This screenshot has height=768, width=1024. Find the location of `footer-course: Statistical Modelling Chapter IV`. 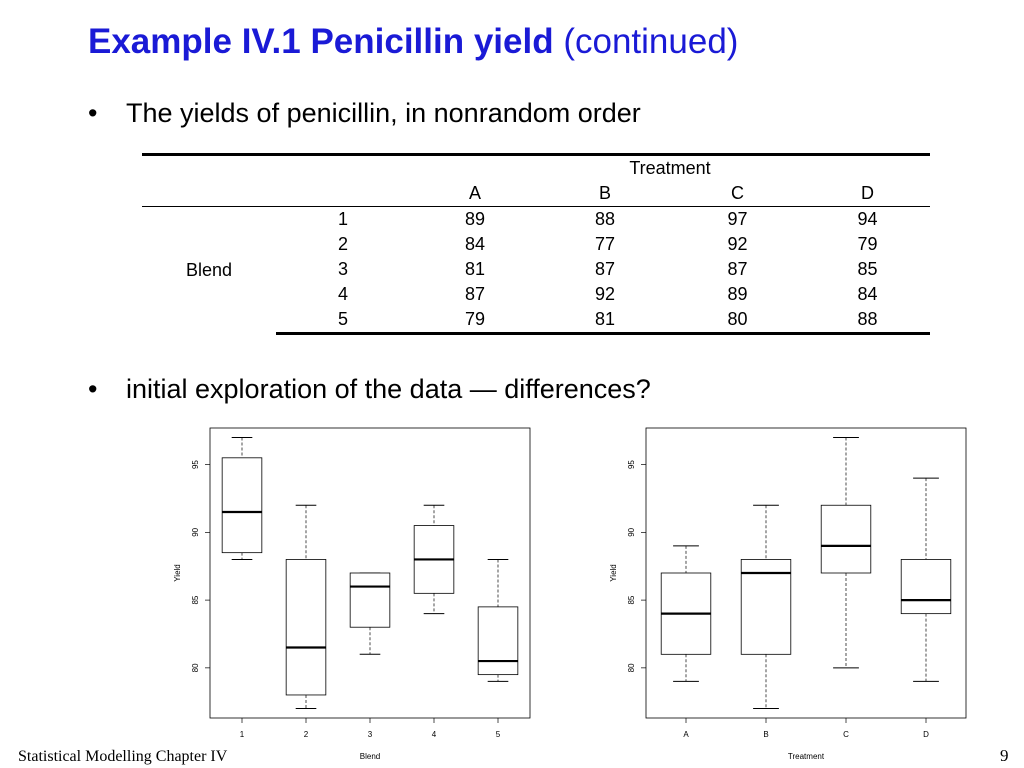

footer-course: Statistical Modelling Chapter IV is located at coordinates (123, 756).